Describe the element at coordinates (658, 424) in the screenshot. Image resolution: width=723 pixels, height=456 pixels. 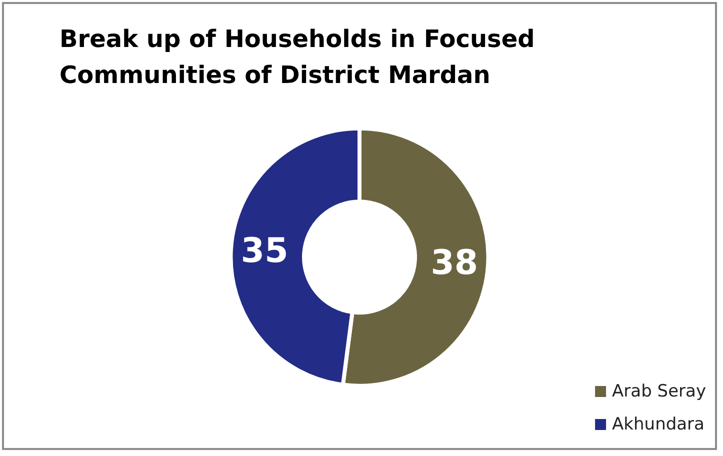
I see `legend-label: Akhundara` at that location.